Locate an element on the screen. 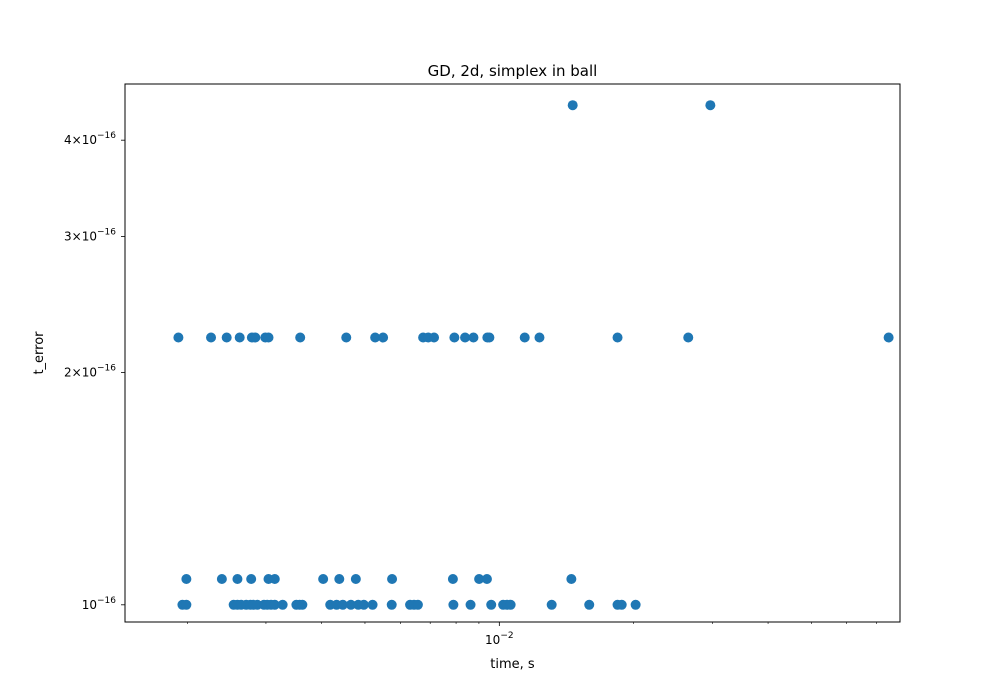 Image resolution: width=1000 pixels, height=700 pixels. y-tick-label: 3×10⁻¹⁶ is located at coordinates (90, 236).